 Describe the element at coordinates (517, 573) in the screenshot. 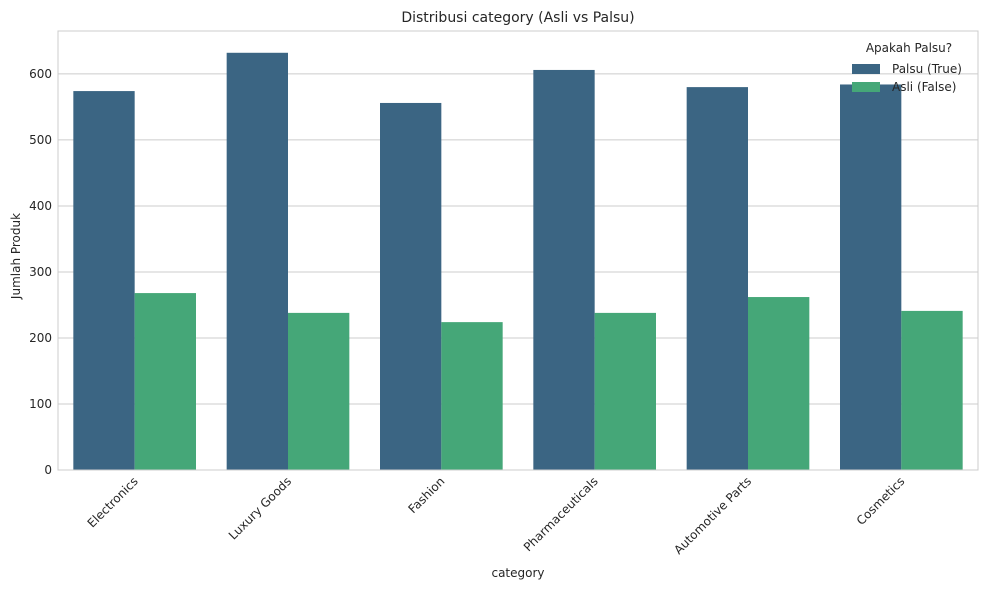

I see `x-axis-label: category` at that location.